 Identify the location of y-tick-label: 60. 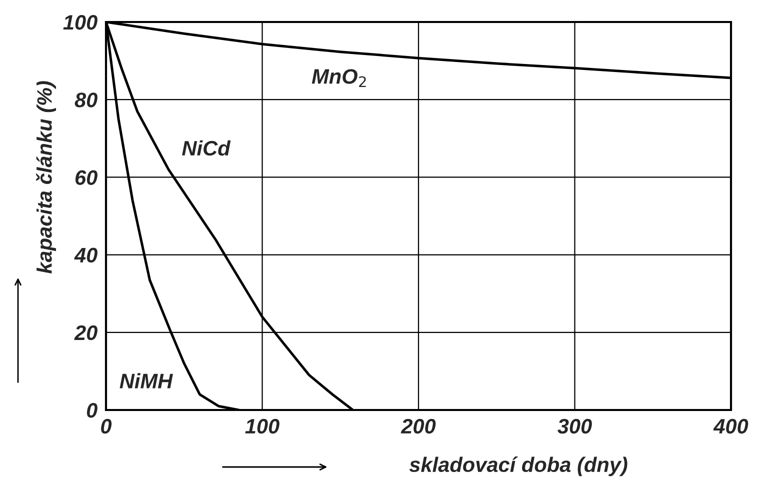
(86, 177).